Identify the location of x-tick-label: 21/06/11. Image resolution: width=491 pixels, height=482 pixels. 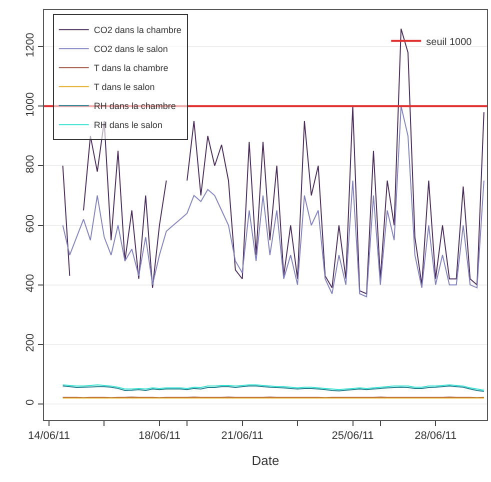
(242, 436).